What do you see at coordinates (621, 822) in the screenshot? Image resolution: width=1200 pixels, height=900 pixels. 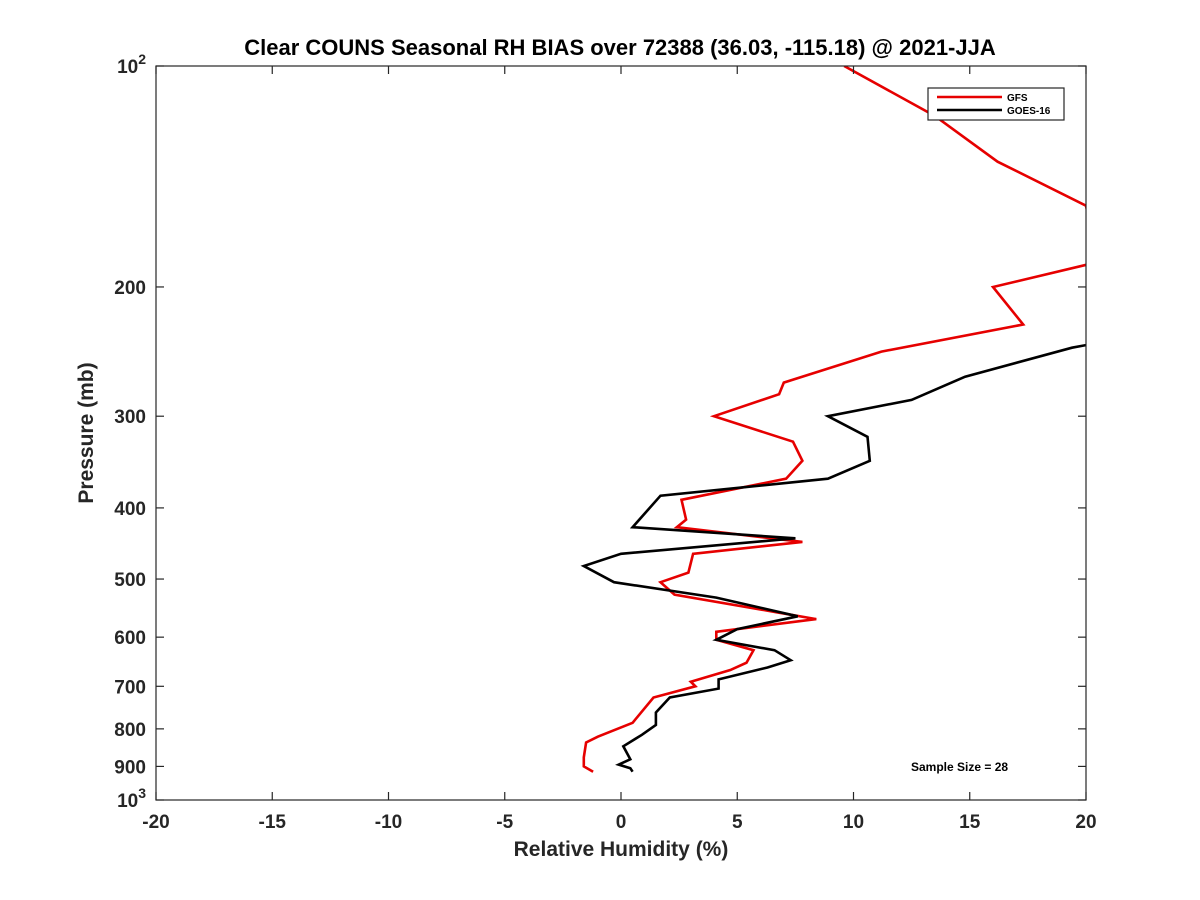 I see `x-tick-label: 0` at bounding box center [621, 822].